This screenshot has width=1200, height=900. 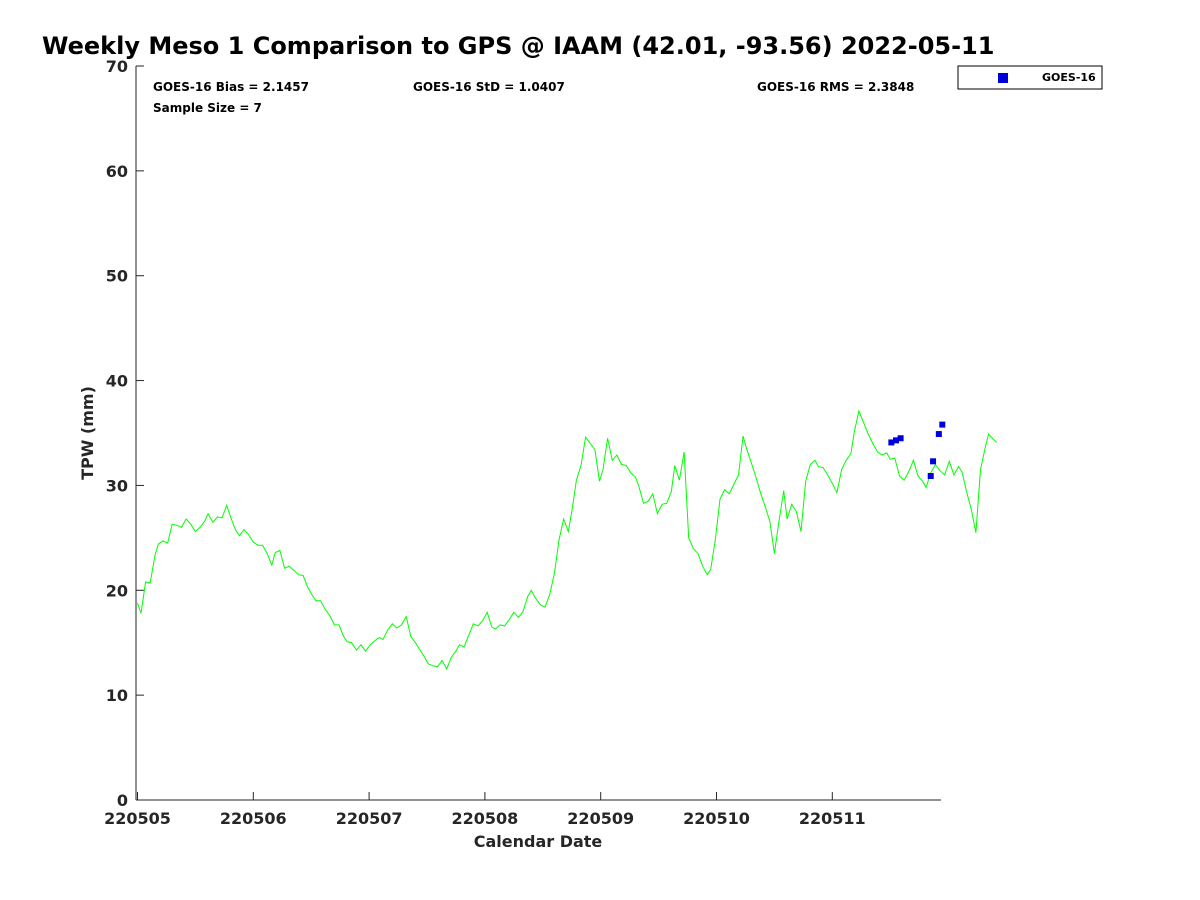 I want to click on rms-stat: GOES-16 RMS = 2.3848, so click(x=835, y=87).